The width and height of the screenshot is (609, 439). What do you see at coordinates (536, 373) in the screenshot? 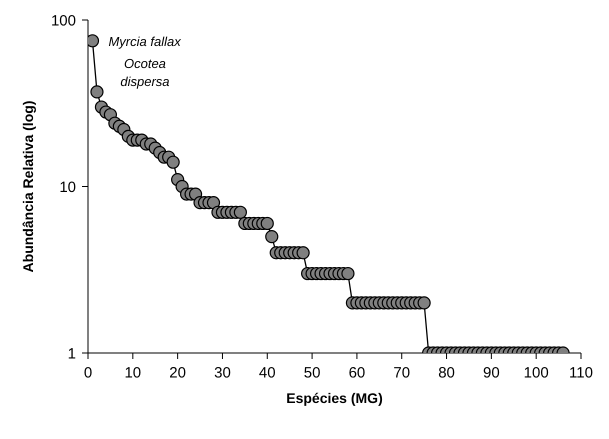
I see `x-tick-label: 100` at bounding box center [536, 373].